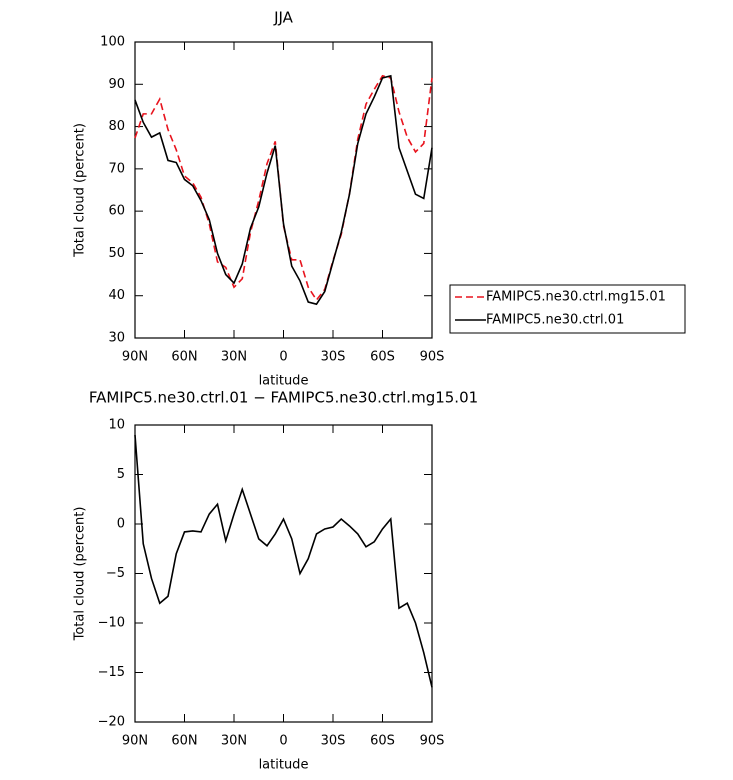 The image size is (733, 780). I want to click on y-tick-label: −5, so click(115, 573).